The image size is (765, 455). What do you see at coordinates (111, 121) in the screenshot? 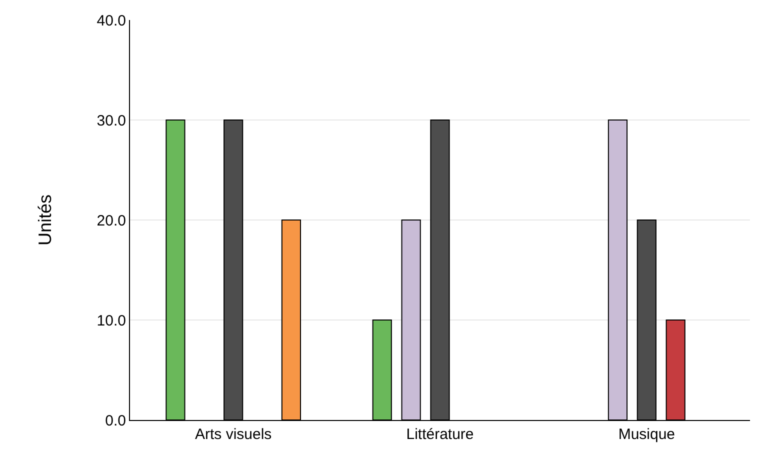
I see `y-tick-label: 30.0` at bounding box center [111, 121].